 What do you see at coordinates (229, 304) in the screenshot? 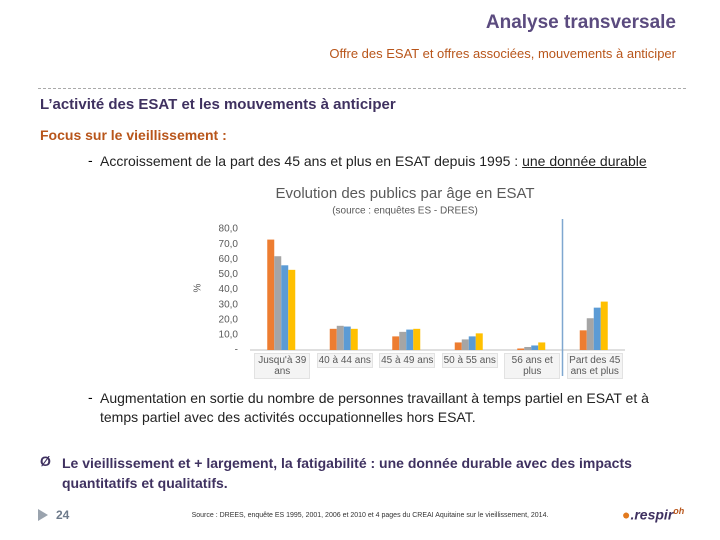
I see `y-tick-label: 30,0` at bounding box center [229, 304].